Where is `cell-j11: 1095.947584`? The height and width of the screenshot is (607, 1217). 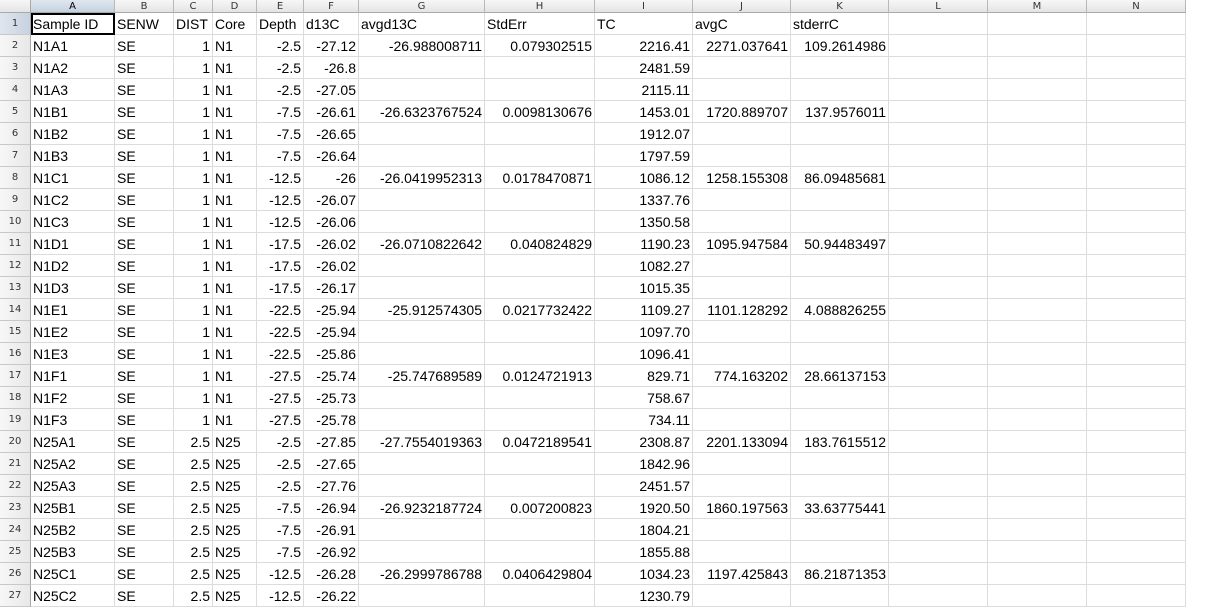
cell-j11: 1095.947584 is located at coordinates (742, 244).